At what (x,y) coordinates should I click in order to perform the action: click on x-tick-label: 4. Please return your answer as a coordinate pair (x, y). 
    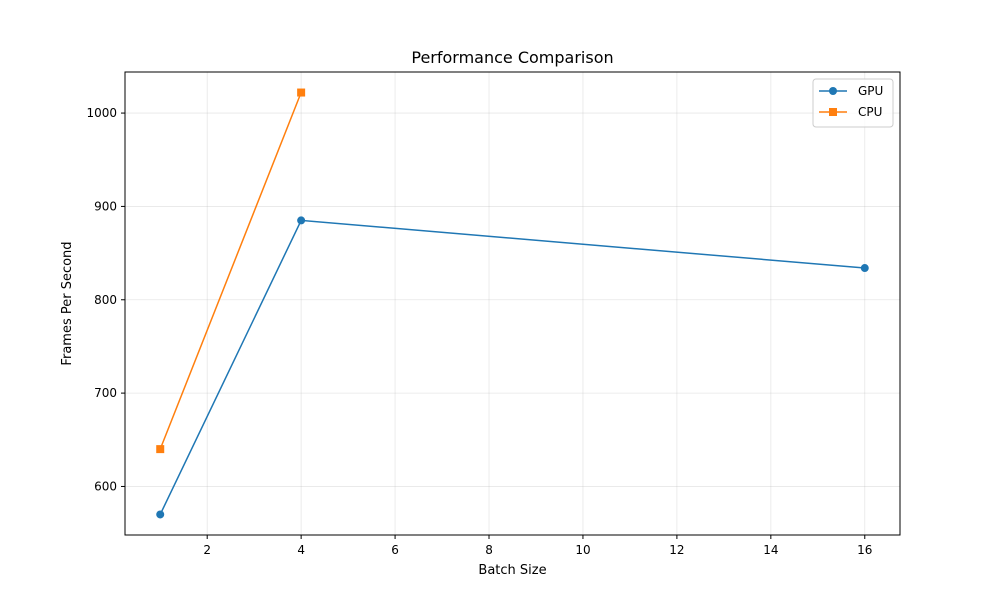
    Looking at the image, I should click on (301, 550).